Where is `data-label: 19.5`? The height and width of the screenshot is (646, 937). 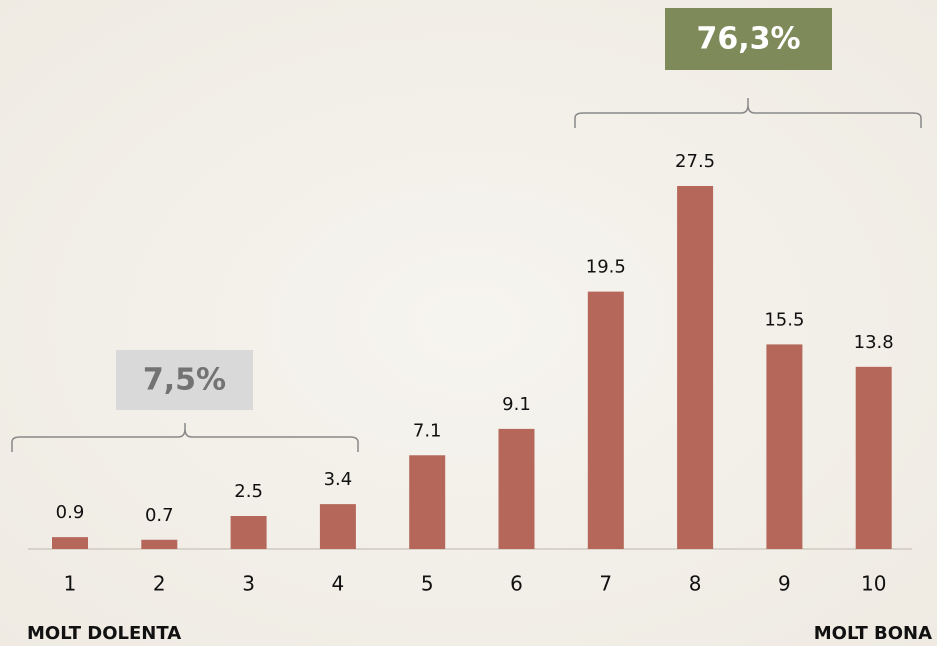
data-label: 19.5 is located at coordinates (606, 267).